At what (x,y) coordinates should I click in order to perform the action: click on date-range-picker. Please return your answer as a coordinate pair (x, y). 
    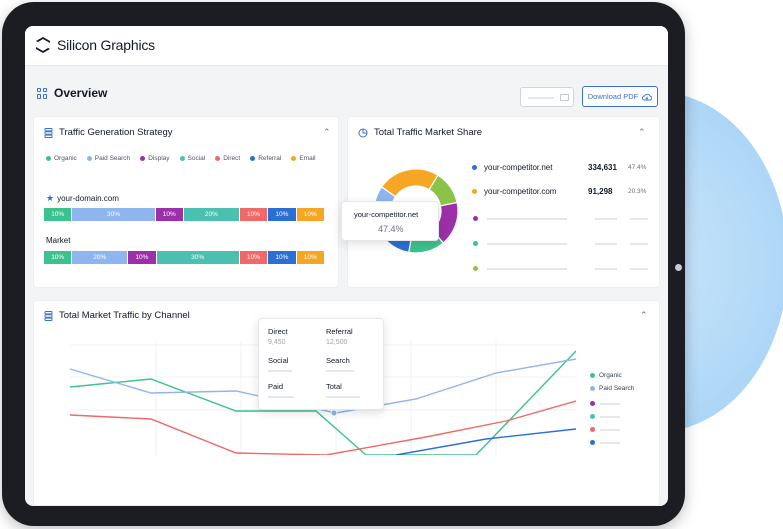
    Looking at the image, I should click on (547, 97).